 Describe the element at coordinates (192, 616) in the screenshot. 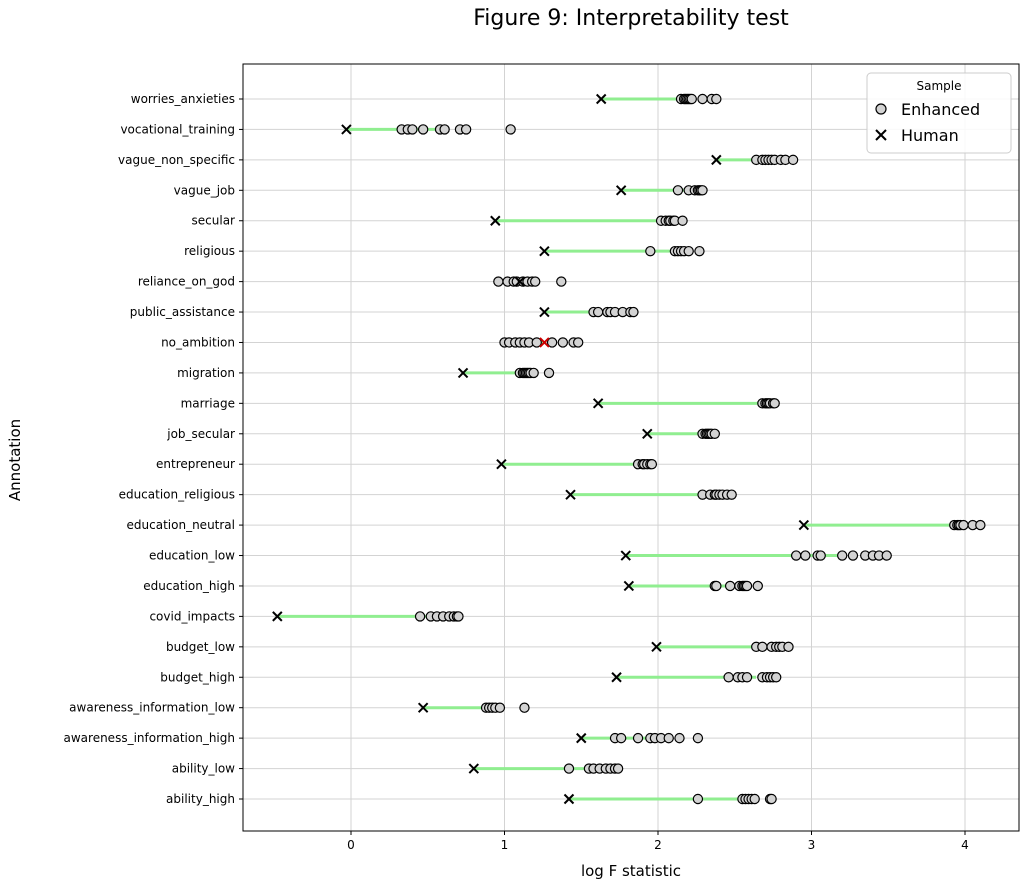

I see `y-tick-label: covid_impacts` at that location.